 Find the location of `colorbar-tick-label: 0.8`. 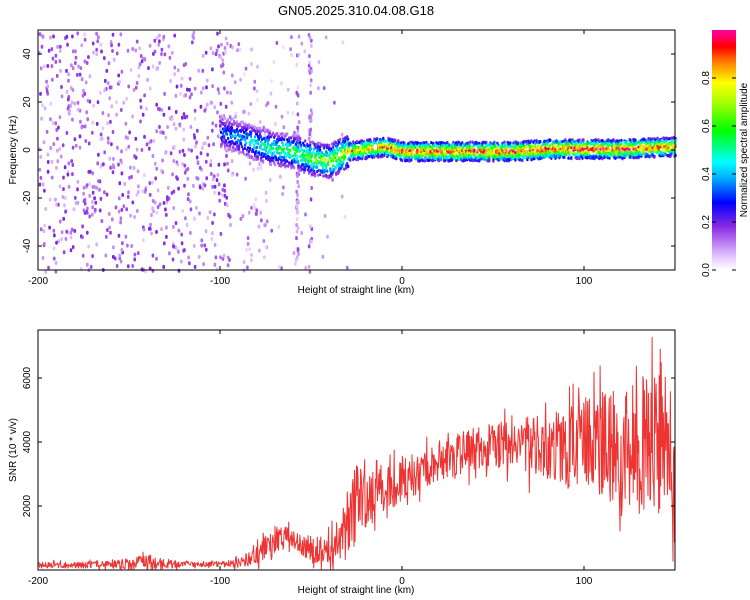

colorbar-tick-label: 0.8 is located at coordinates (706, 78).